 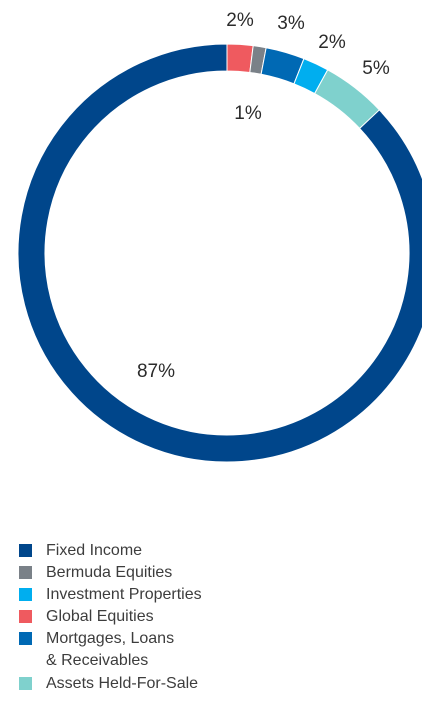 What do you see at coordinates (240, 58) in the screenshot?
I see `slice-global-equities` at bounding box center [240, 58].